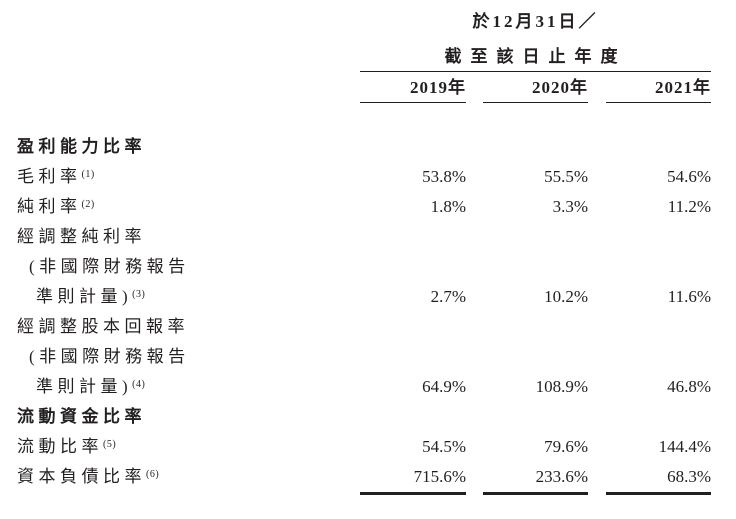 The width and height of the screenshot is (736, 519). Describe the element at coordinates (88, 204) in the screenshot. I see `footnote-ref: (2)` at that location.